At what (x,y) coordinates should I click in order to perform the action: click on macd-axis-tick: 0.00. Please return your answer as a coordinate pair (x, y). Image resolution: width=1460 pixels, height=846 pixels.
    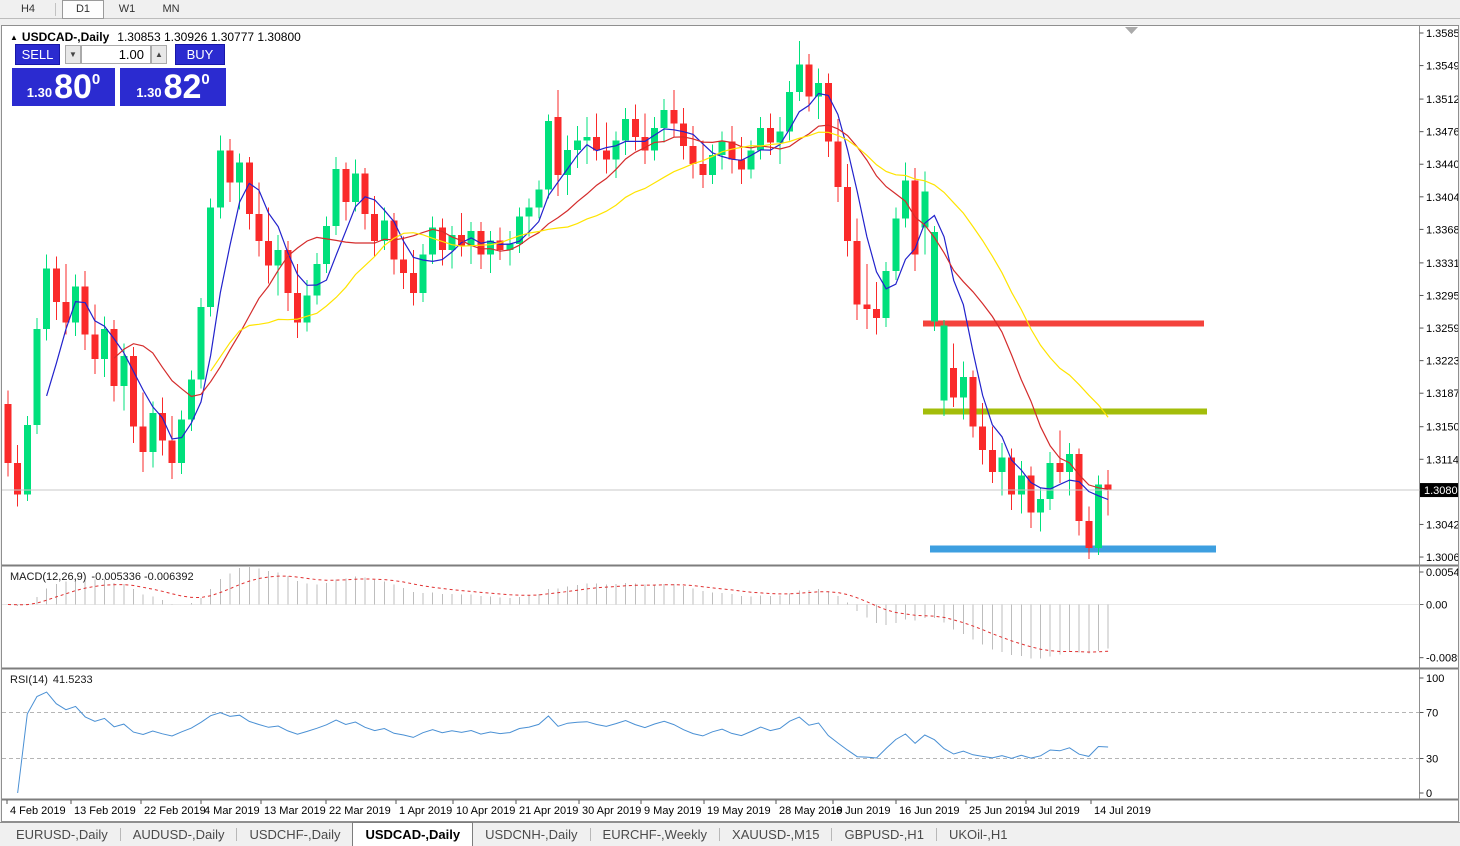
    Looking at the image, I should click on (1436, 606).